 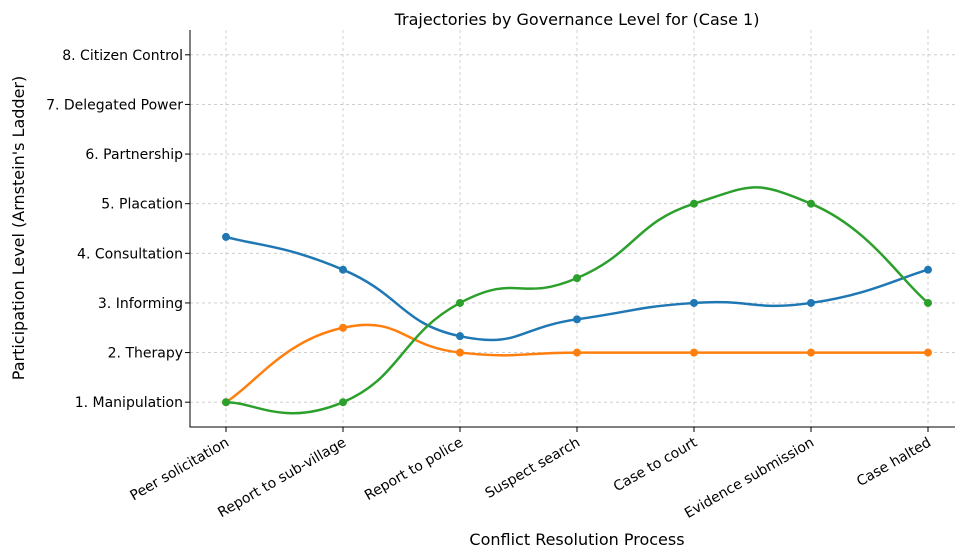 I want to click on y-tick-label: 7. Delegated Power, so click(x=114, y=105).